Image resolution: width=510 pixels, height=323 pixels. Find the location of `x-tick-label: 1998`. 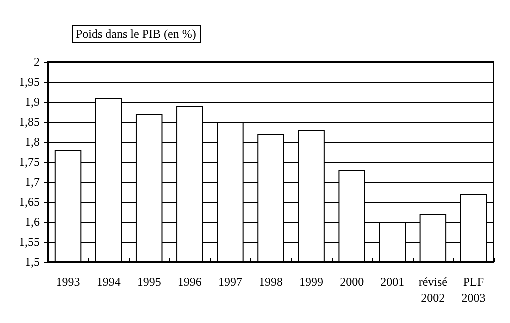

x-tick-label: 1998 is located at coordinates (271, 282).